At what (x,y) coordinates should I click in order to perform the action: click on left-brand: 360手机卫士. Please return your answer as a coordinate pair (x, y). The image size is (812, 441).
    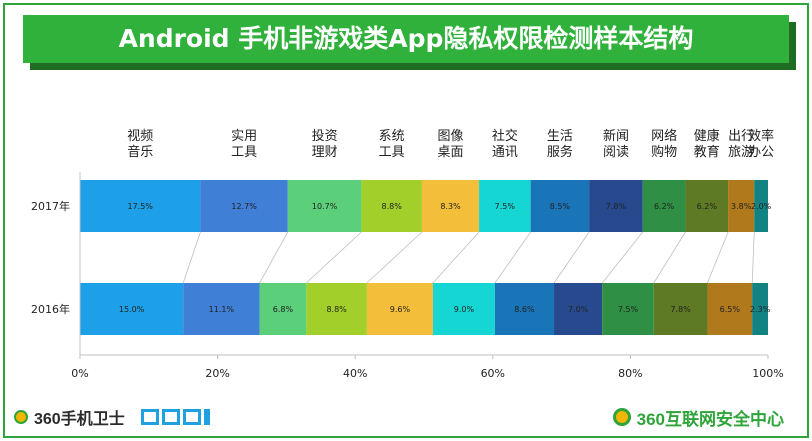
    Looking at the image, I should click on (79, 419).